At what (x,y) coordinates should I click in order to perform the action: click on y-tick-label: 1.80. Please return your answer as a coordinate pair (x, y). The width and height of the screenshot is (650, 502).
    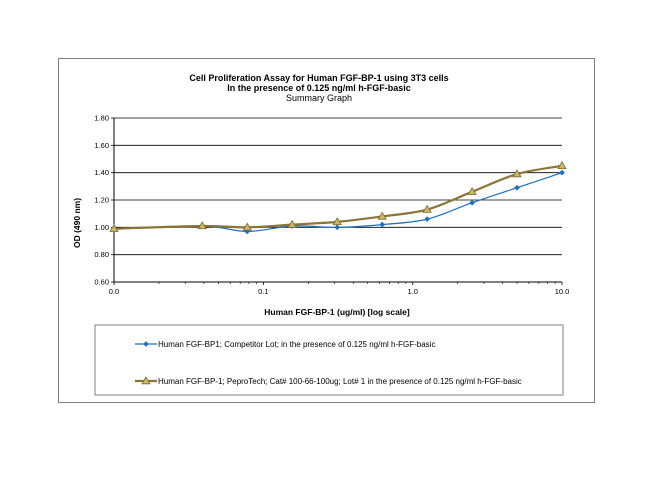
    Looking at the image, I should click on (101, 118).